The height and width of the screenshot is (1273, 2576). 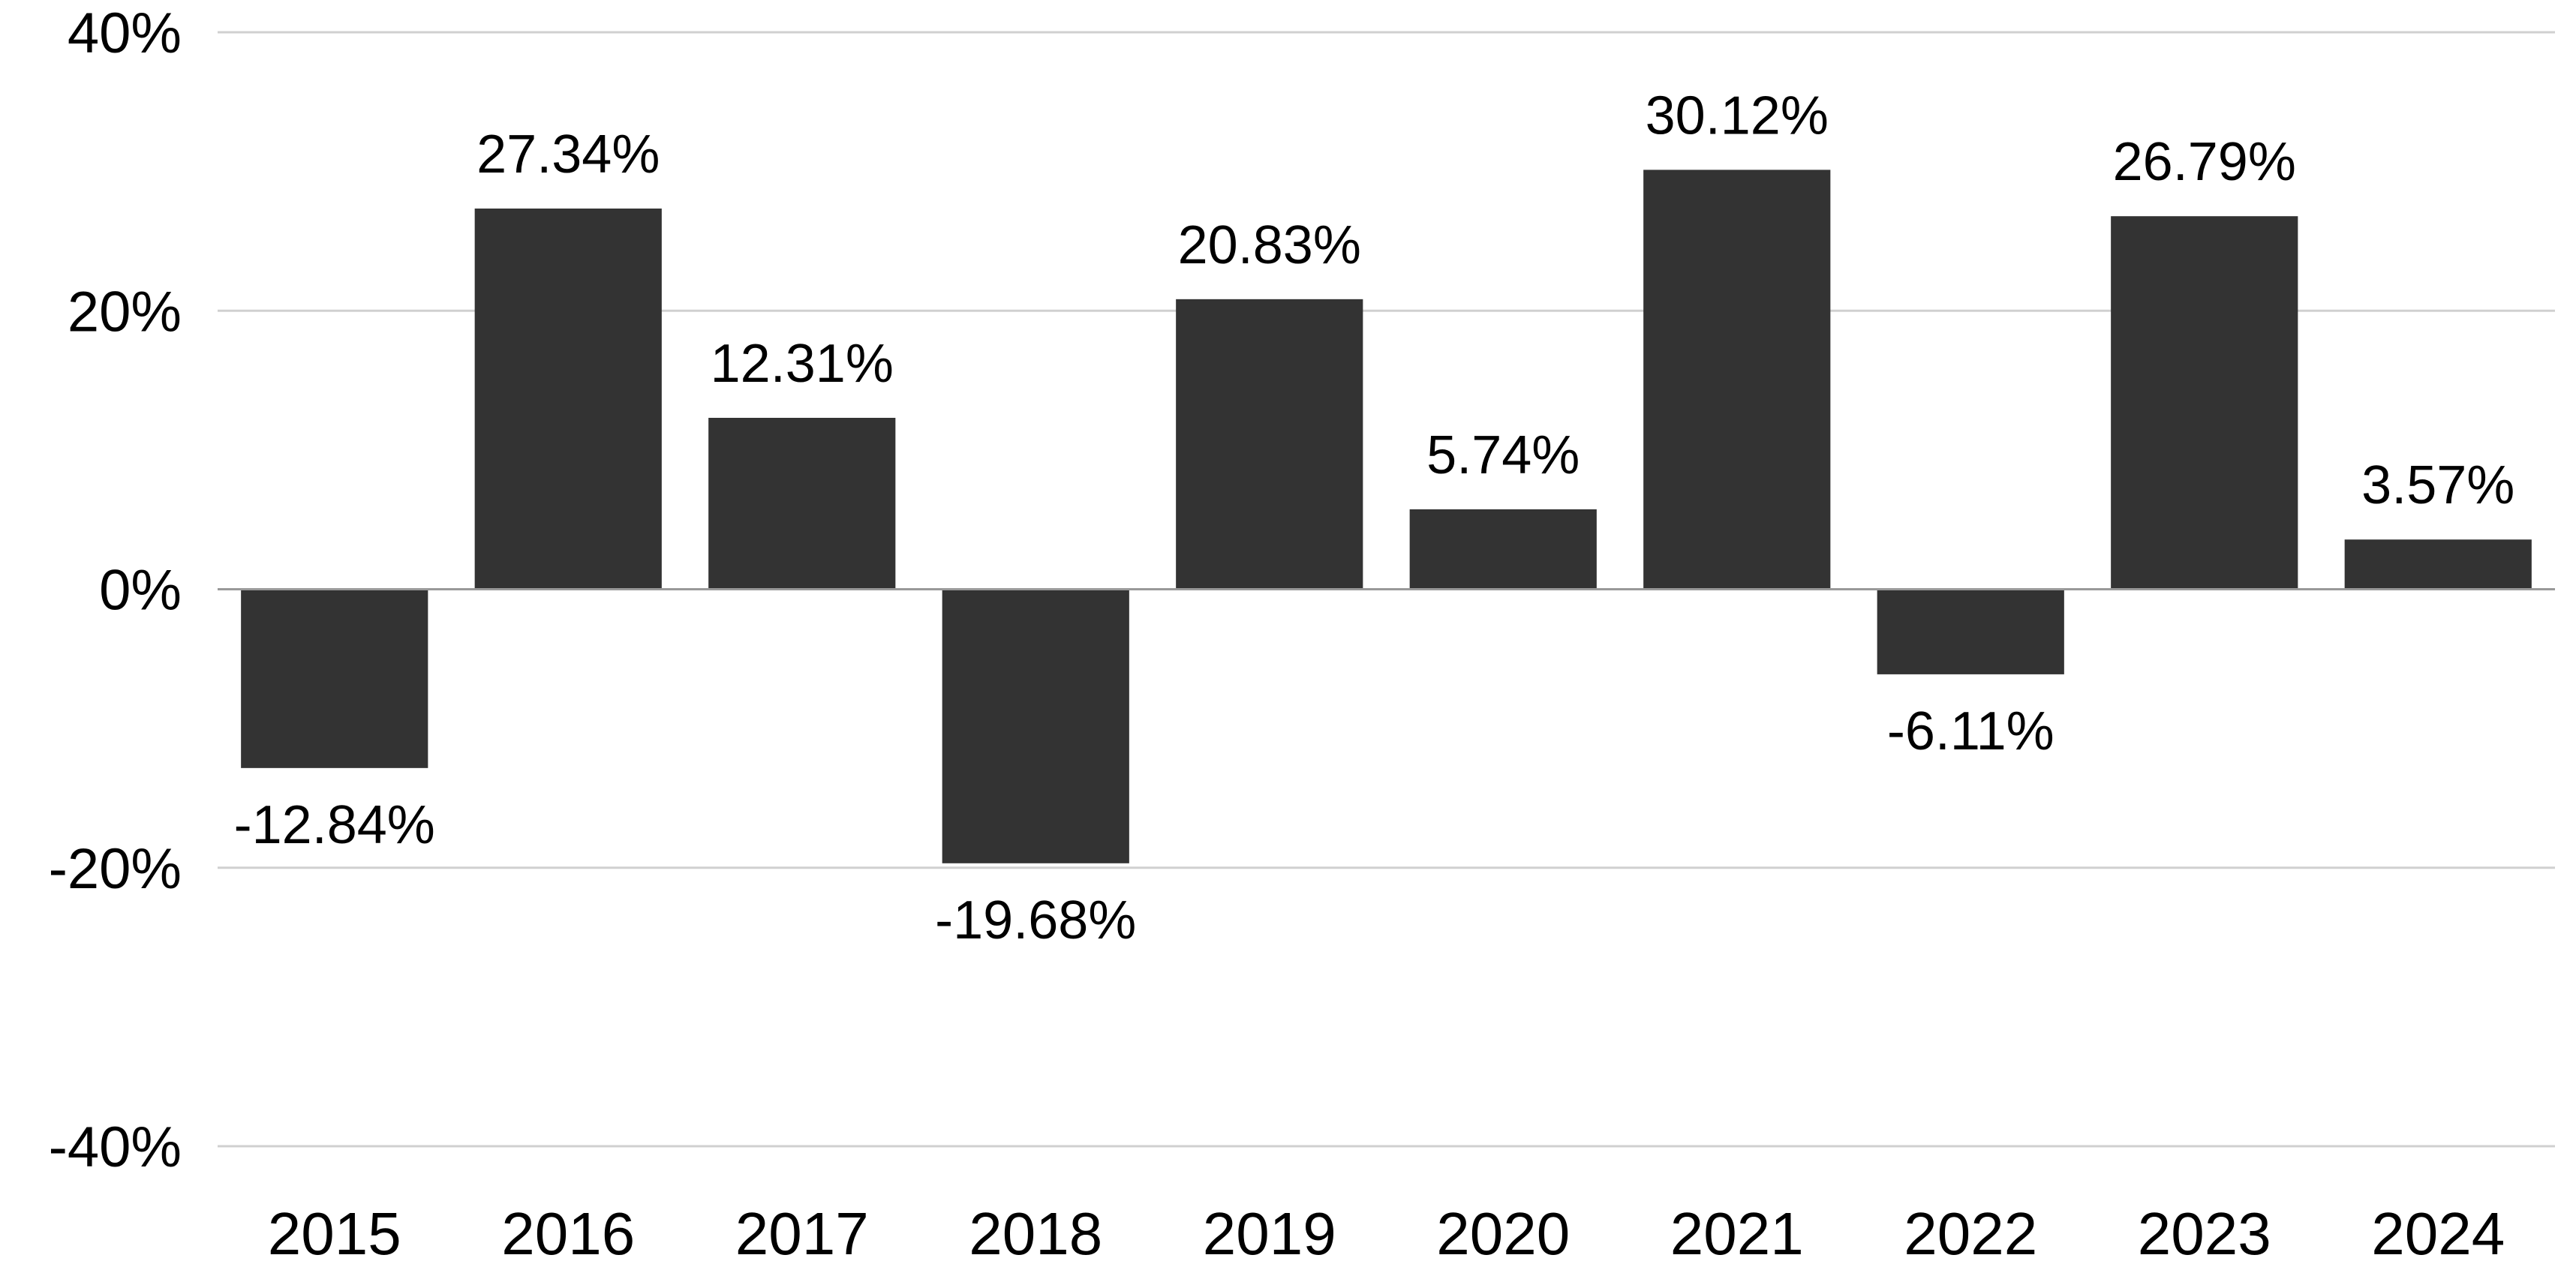 I want to click on y-axis-tick-labels: 40% 20% 0% -20% -40%, so click(x=115, y=590).